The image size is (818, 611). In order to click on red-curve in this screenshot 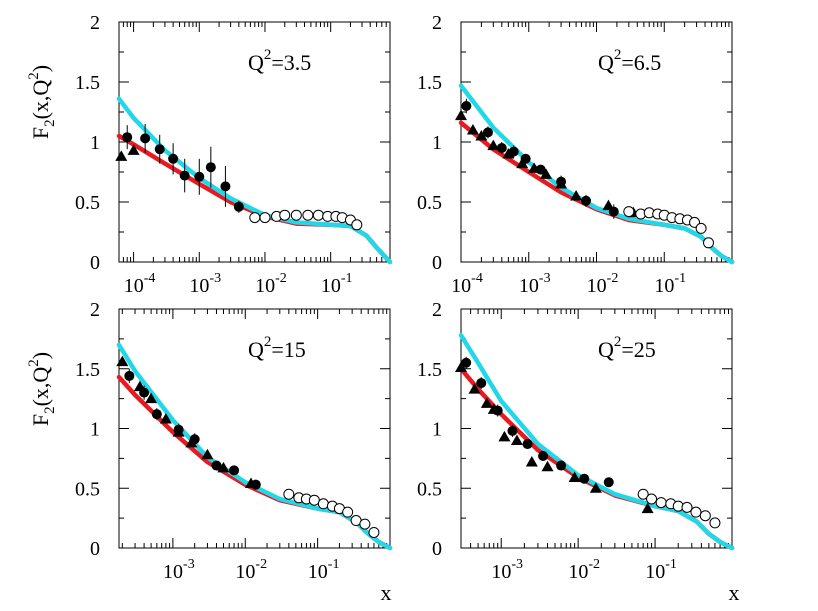, I will do `click(596, 458)`.